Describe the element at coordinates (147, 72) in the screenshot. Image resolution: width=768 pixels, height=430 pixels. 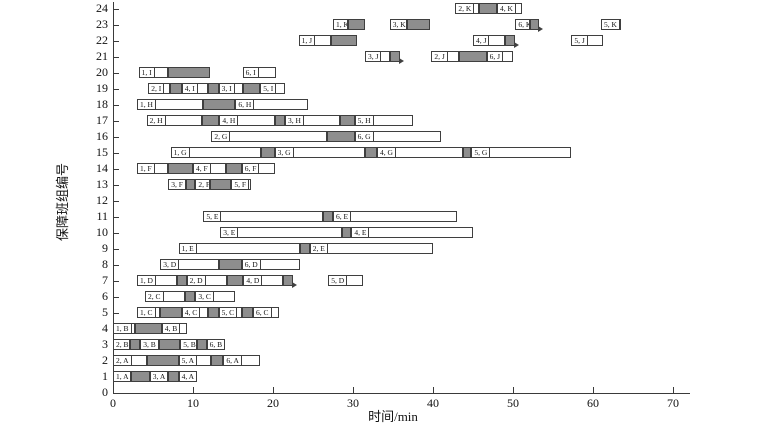
I see `task-bar-label: 1, I` at that location.